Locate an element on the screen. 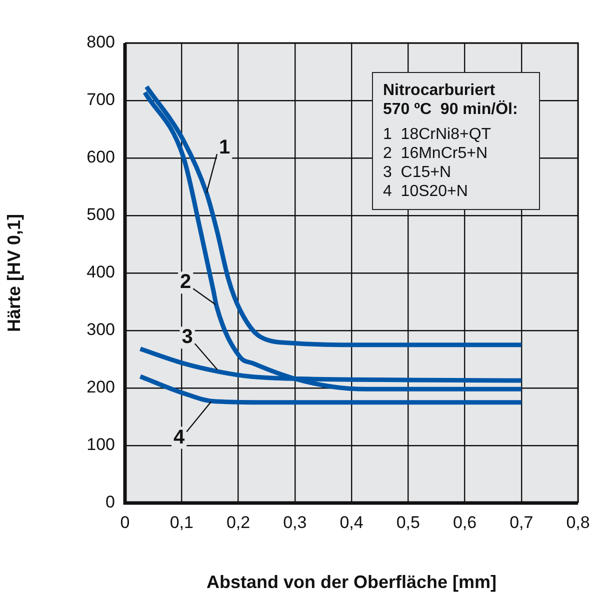 This screenshot has height=598, width=606. x-tick-label: 0,6 is located at coordinates (464, 522).